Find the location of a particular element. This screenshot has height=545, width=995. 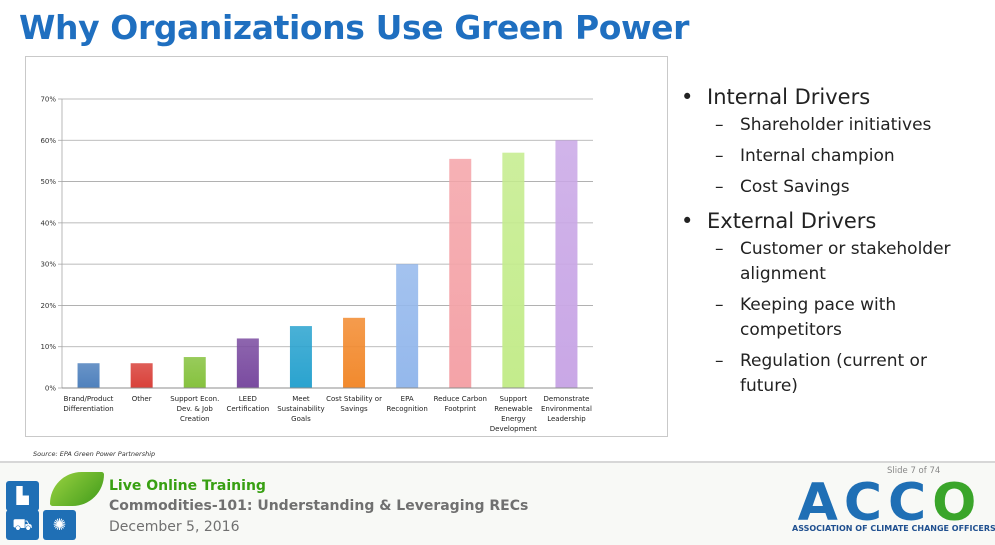

sub-bullet: – Regulation (current or future) is located at coordinates (832, 374).